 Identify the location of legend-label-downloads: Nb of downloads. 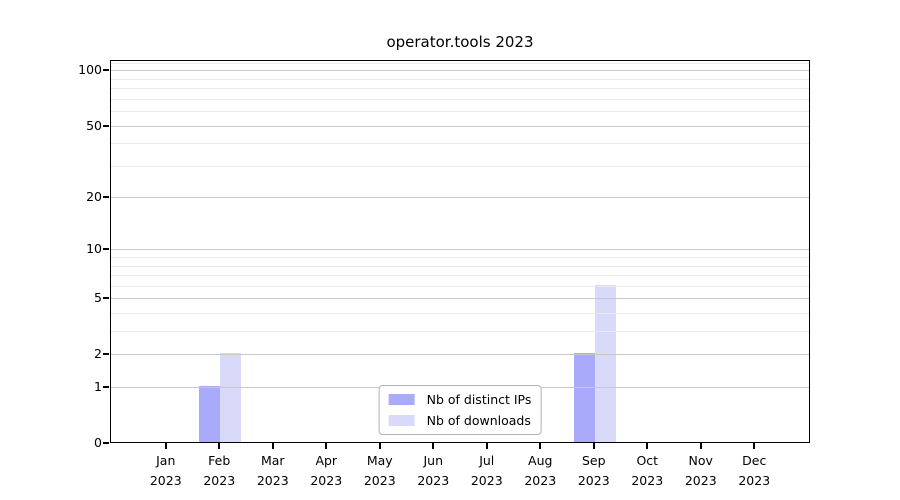
(478, 420).